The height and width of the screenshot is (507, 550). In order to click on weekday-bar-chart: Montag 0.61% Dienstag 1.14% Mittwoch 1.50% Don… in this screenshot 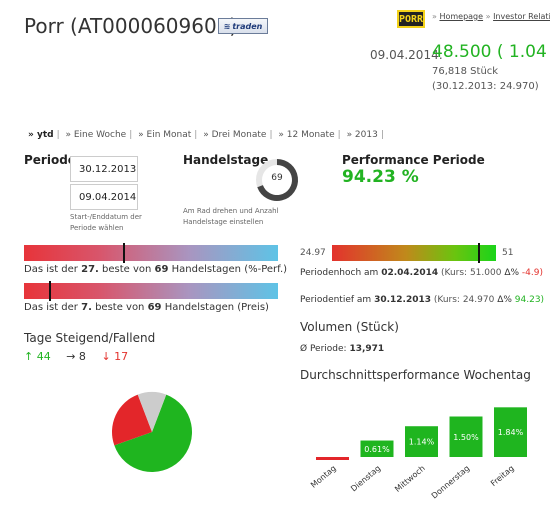, I will do `click(418, 454)`.